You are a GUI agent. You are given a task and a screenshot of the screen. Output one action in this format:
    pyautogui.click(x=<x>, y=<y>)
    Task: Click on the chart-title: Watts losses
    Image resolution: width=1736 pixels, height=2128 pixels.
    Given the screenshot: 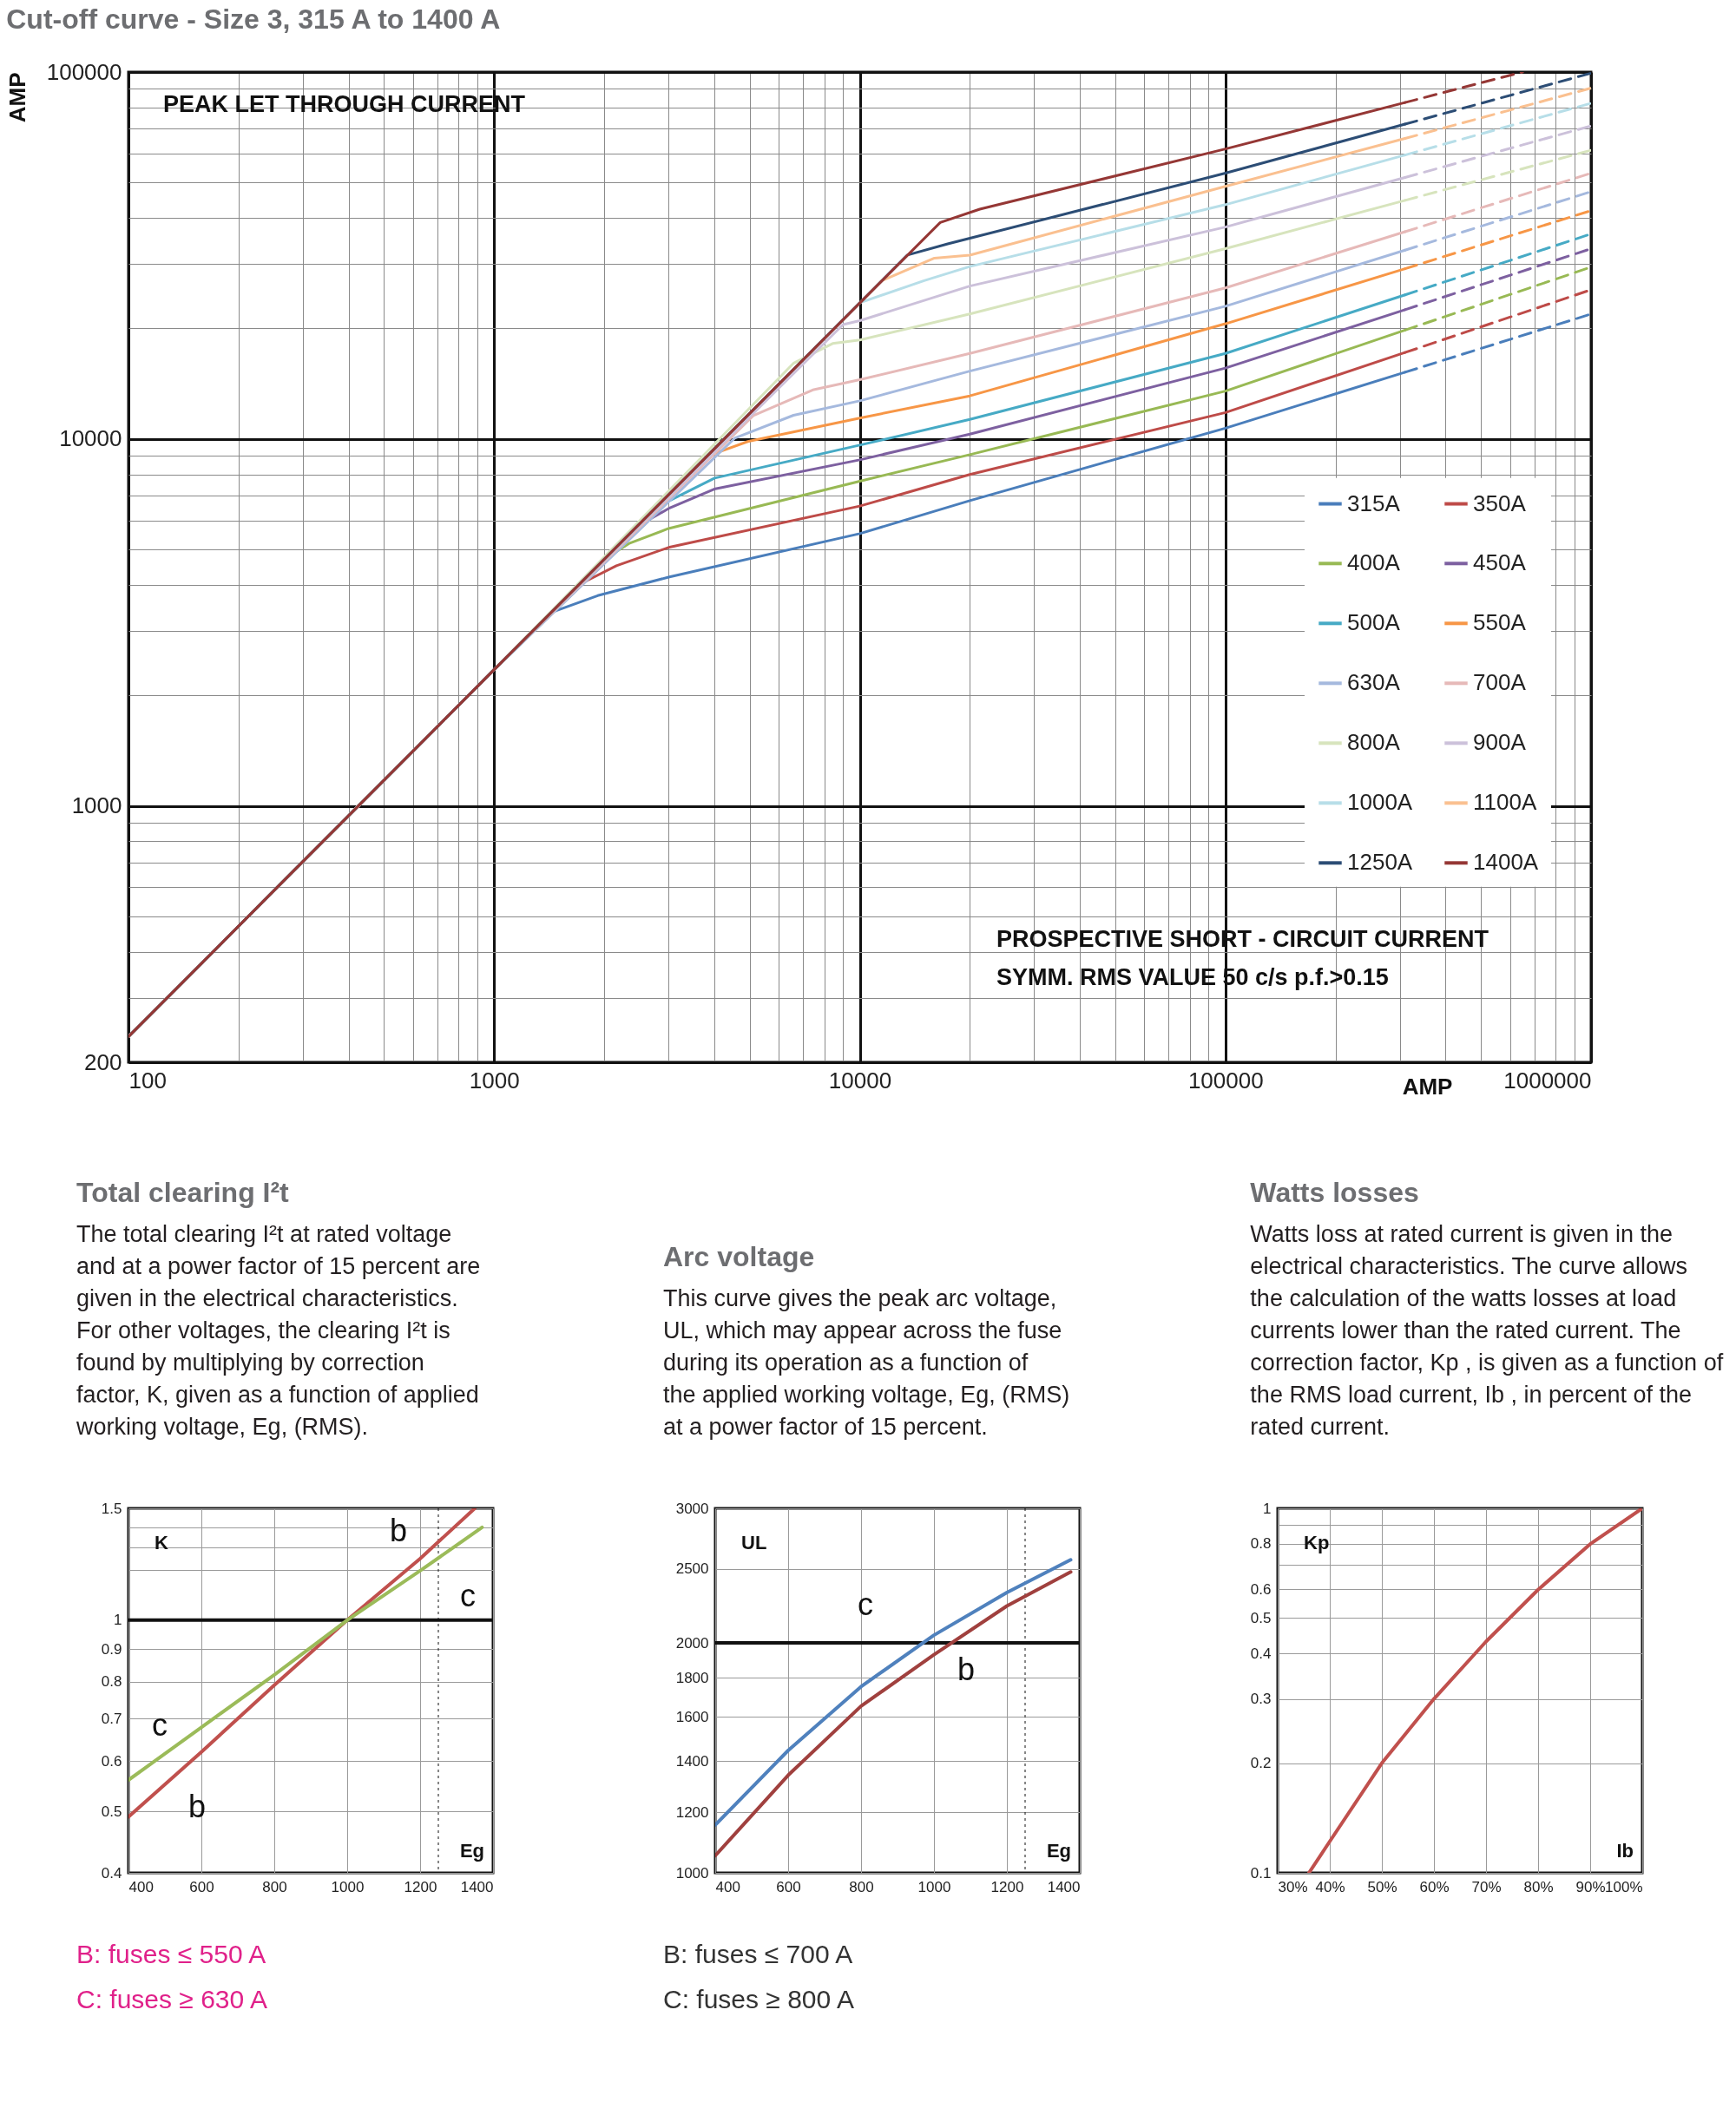 What is the action you would take?
    pyautogui.click(x=1334, y=1192)
    